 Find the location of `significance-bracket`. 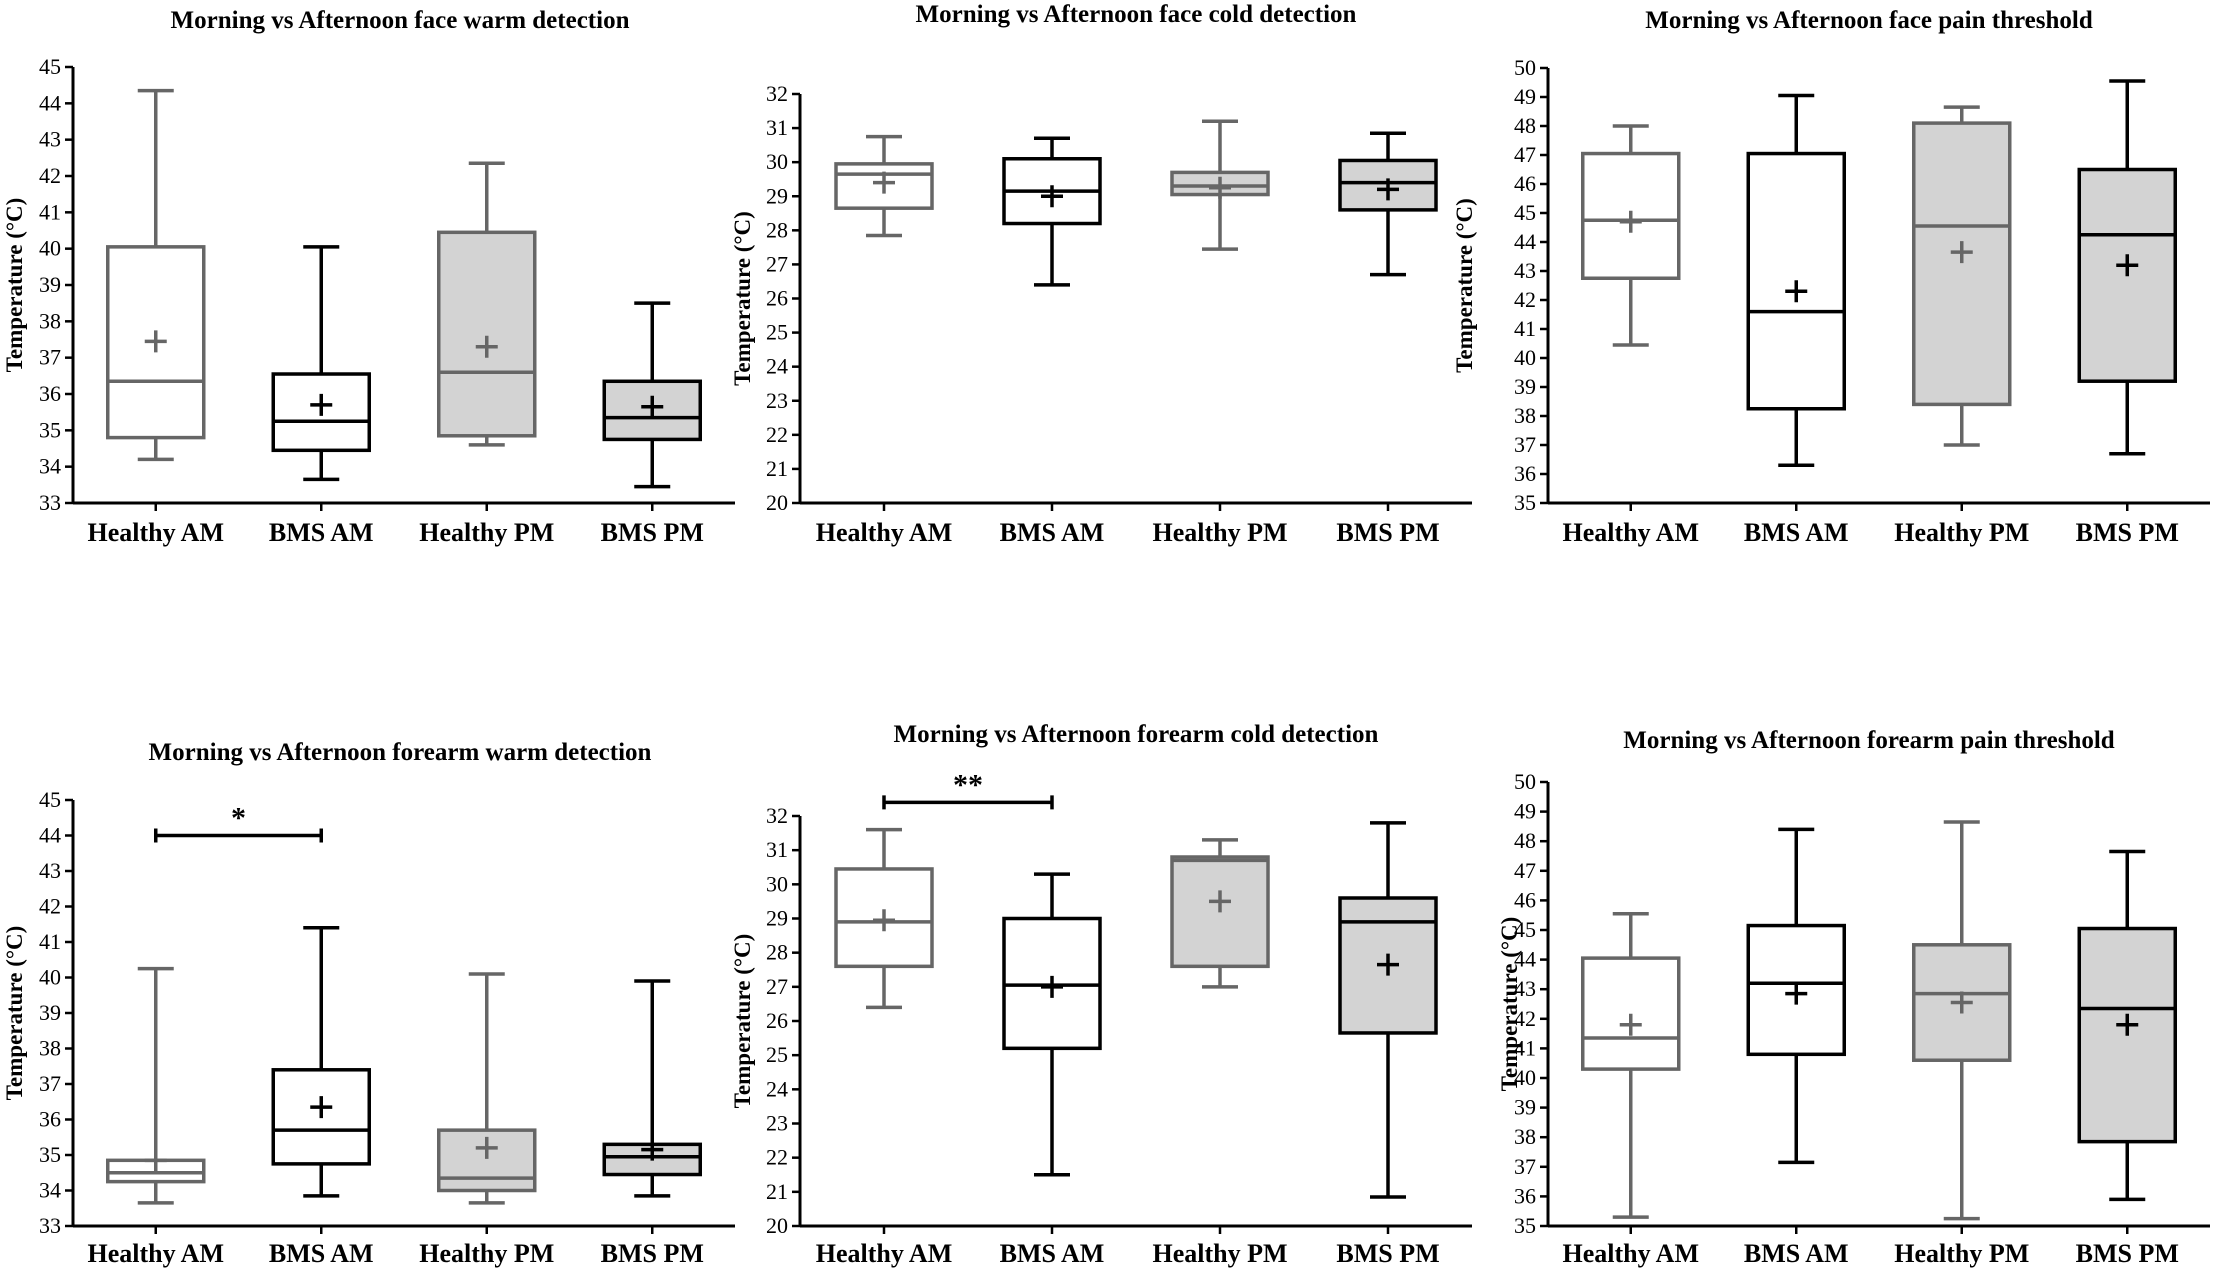

significance-bracket is located at coordinates (968, 802).